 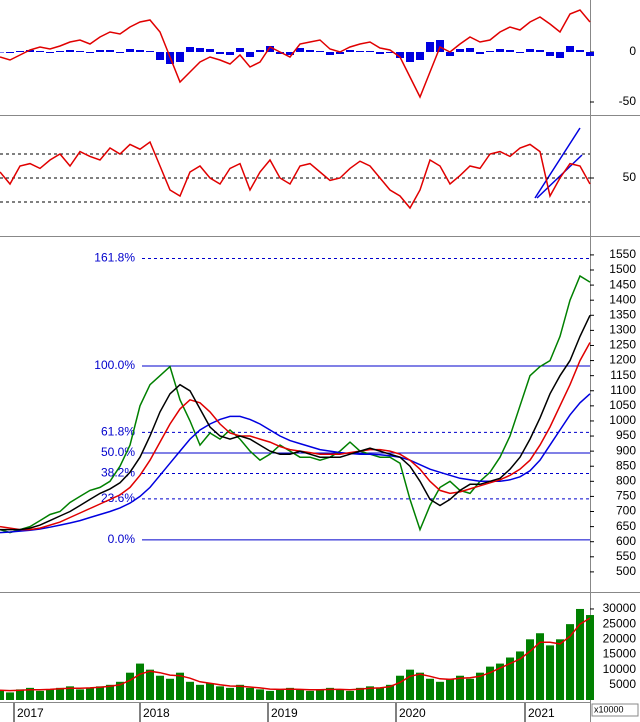 I want to click on y-tick-label: 1350, so click(x=622, y=314).